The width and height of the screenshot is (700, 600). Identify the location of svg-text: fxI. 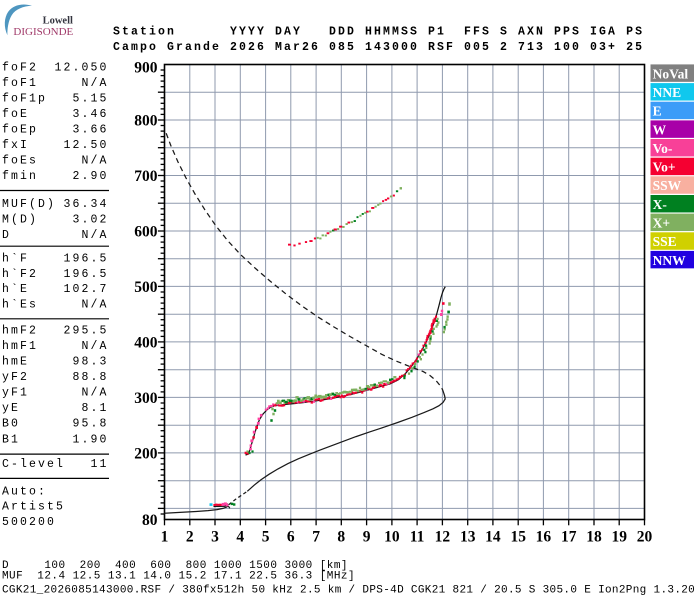
(15, 145).